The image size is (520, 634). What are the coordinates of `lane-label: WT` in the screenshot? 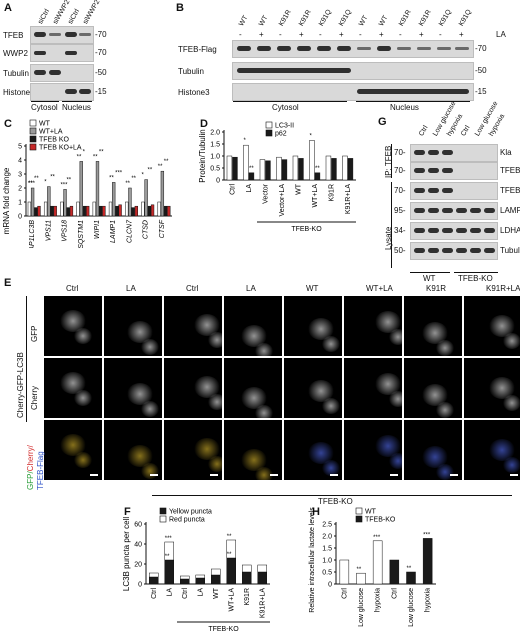 It's located at (384, 21).